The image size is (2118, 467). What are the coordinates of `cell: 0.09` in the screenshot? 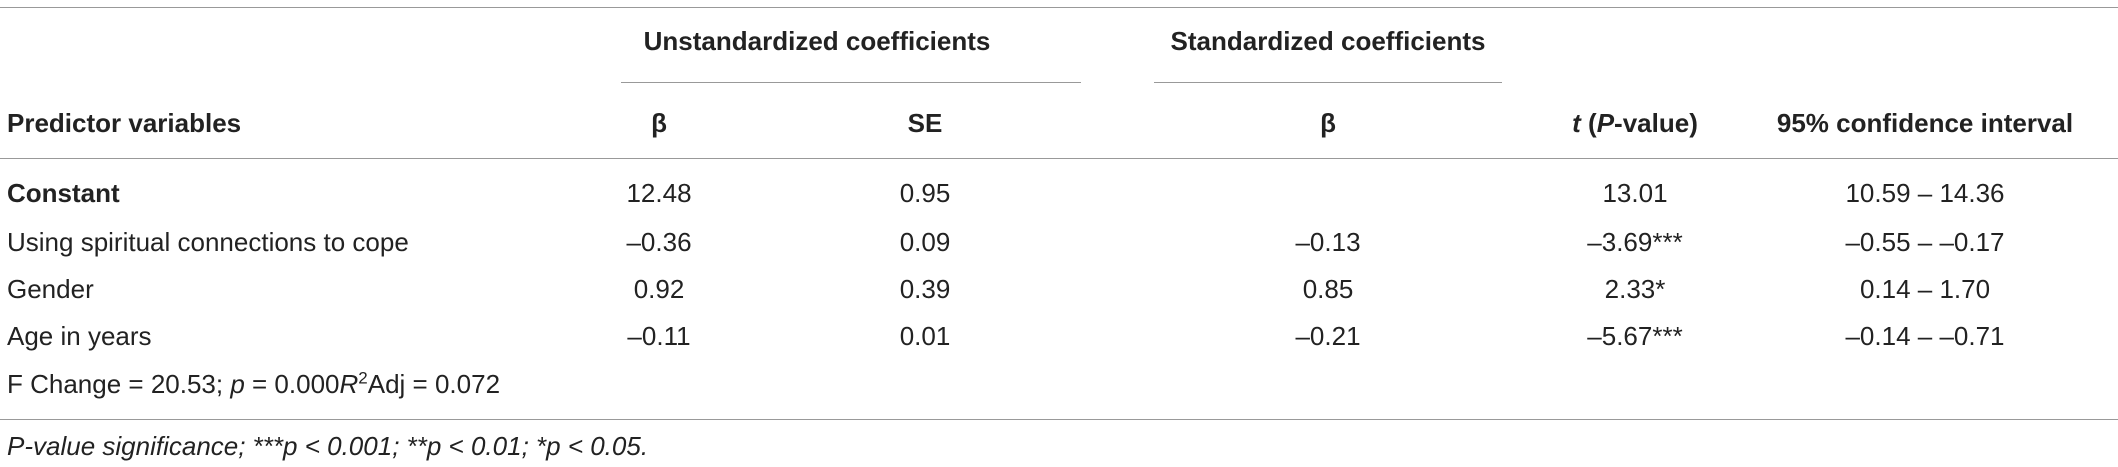 It's located at (925, 242).